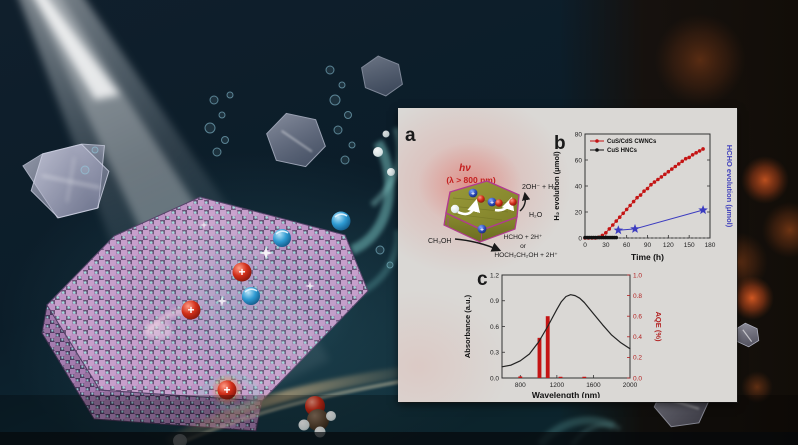  What do you see at coordinates (526, 255) in the screenshot?
I see `product-2-label: HOCH₂CH₂OH + 2H⁺` at bounding box center [526, 255].